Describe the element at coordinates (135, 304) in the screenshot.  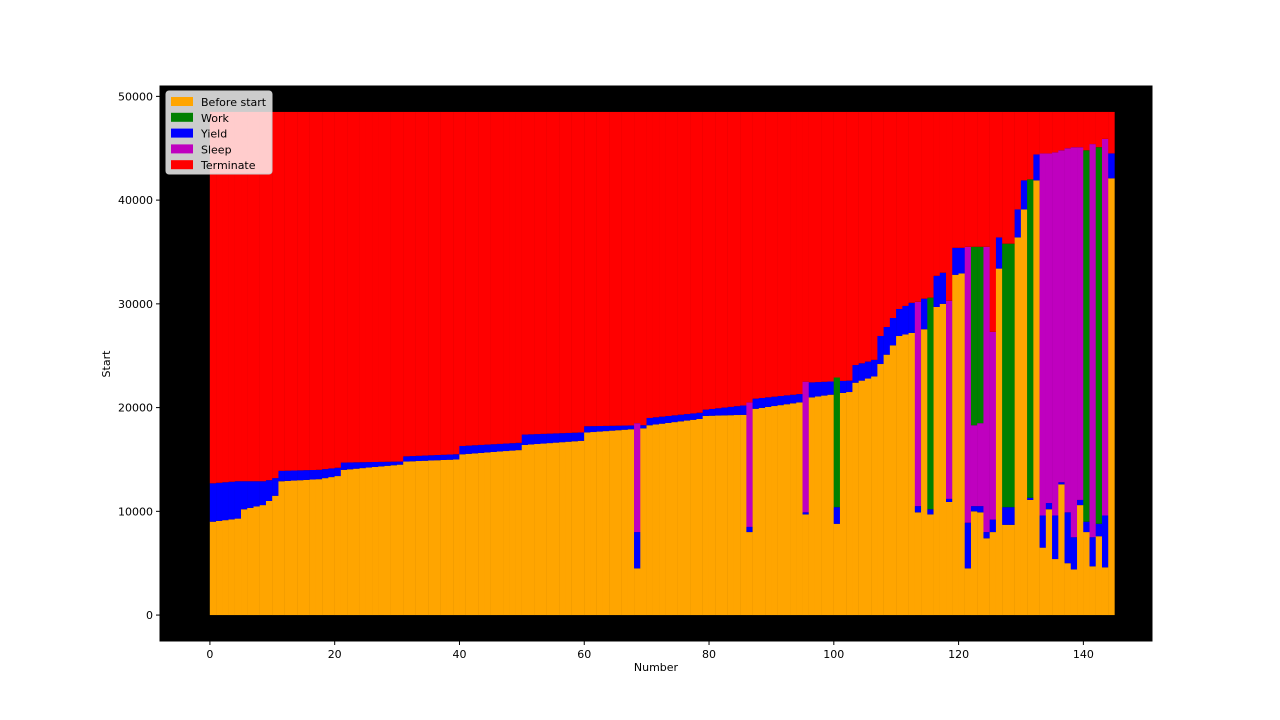
I see `y-tick-label: 30000` at that location.